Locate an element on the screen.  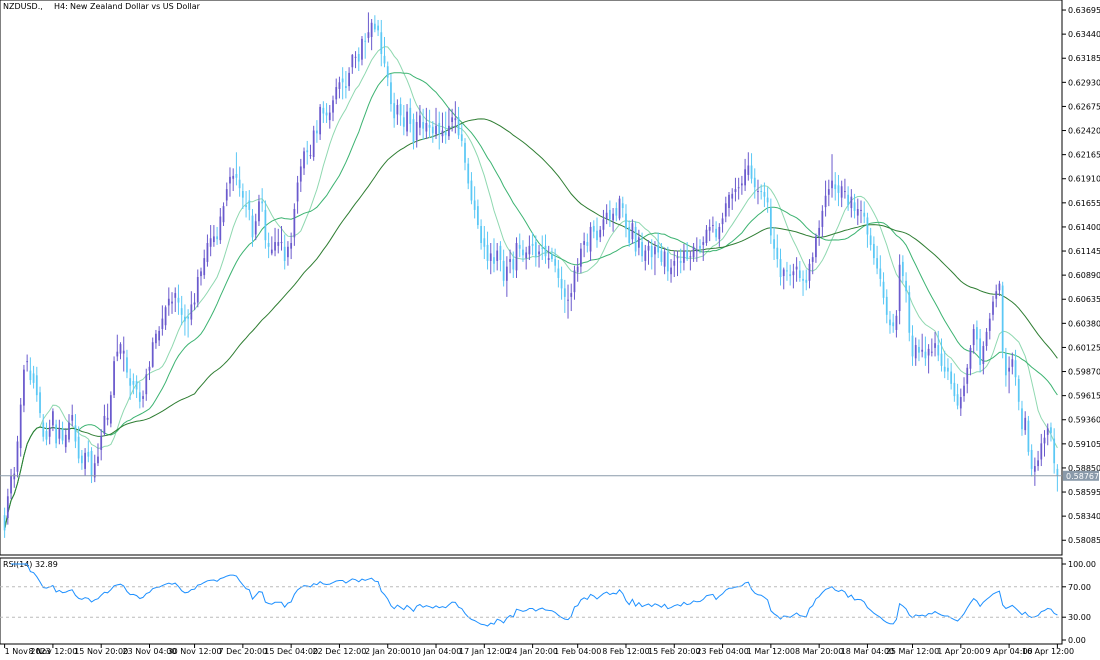
price-tick-label: 0.61400 is located at coordinates (1084, 227).